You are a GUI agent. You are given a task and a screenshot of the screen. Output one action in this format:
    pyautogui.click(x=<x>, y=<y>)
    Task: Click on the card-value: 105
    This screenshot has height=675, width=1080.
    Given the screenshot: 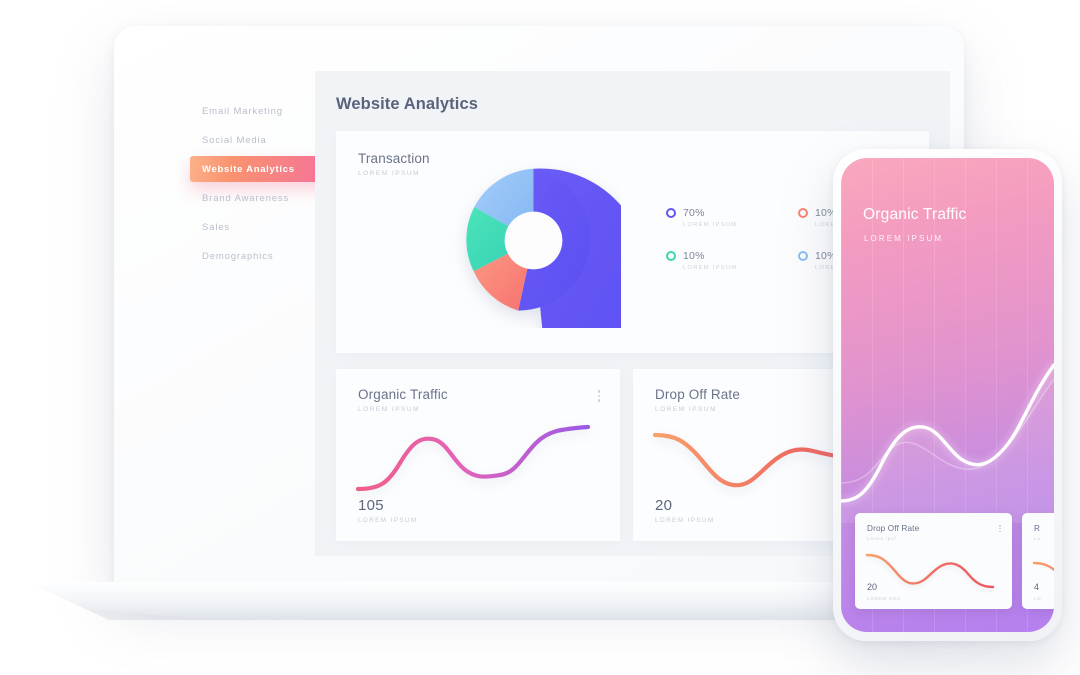 What is the action you would take?
    pyautogui.click(x=371, y=505)
    